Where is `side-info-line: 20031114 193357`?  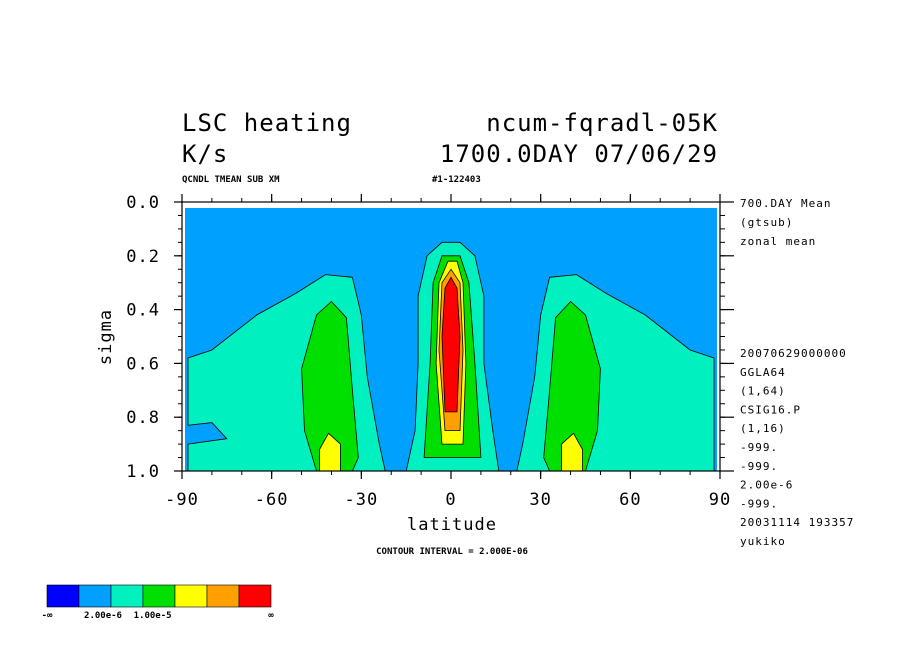 side-info-line: 20031114 193357 is located at coordinates (797, 522).